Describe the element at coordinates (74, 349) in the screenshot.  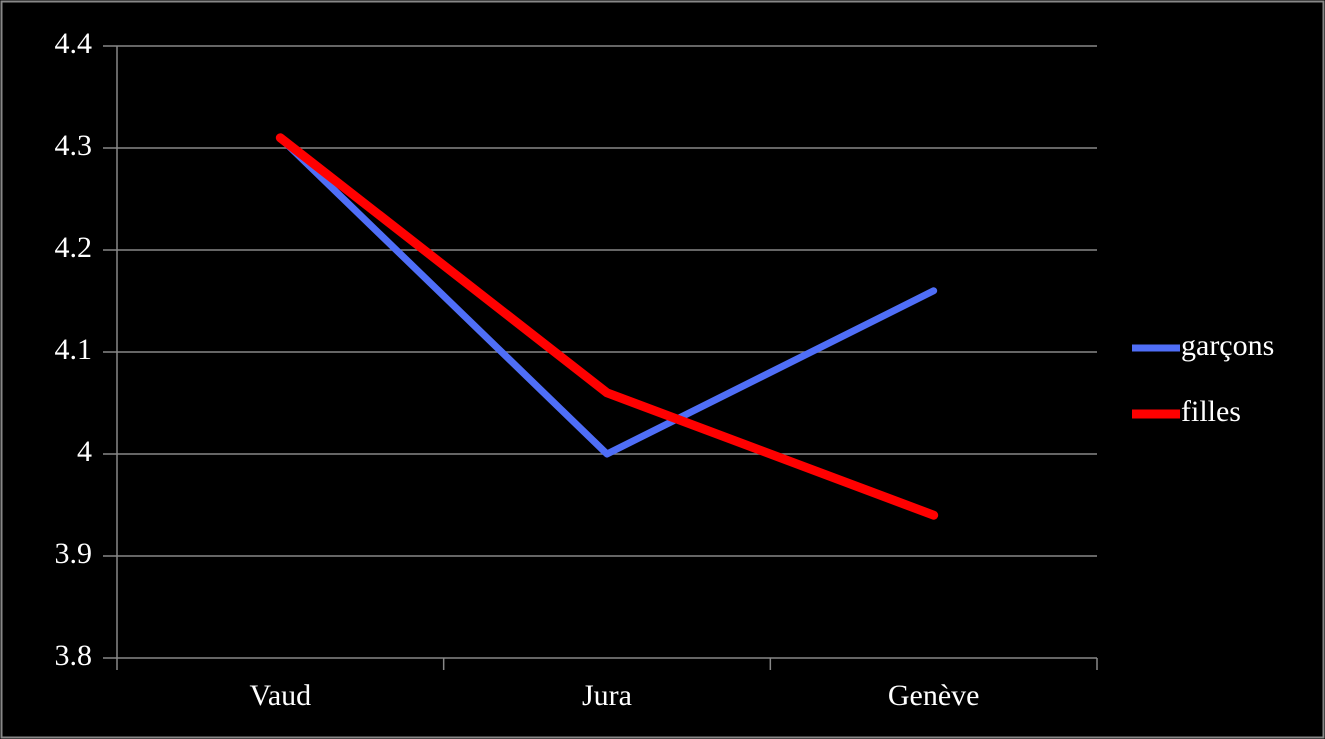
I see `y-tick-label: 4.1` at that location.